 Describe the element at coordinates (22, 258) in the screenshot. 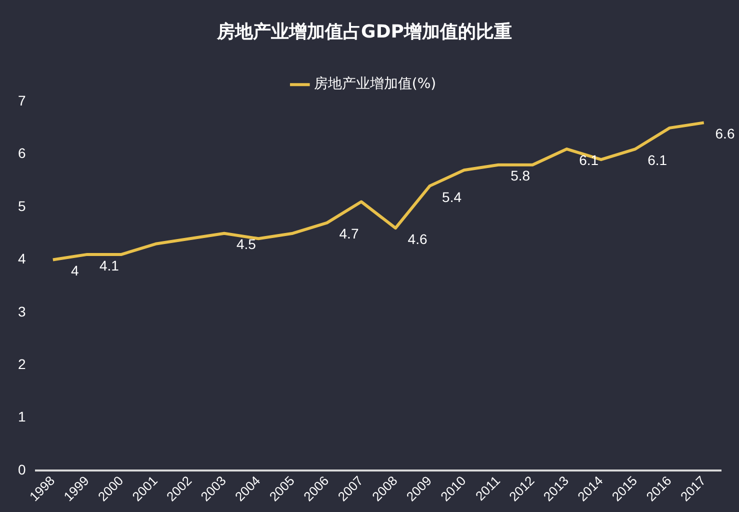

I see `y-tick-label: 4` at that location.